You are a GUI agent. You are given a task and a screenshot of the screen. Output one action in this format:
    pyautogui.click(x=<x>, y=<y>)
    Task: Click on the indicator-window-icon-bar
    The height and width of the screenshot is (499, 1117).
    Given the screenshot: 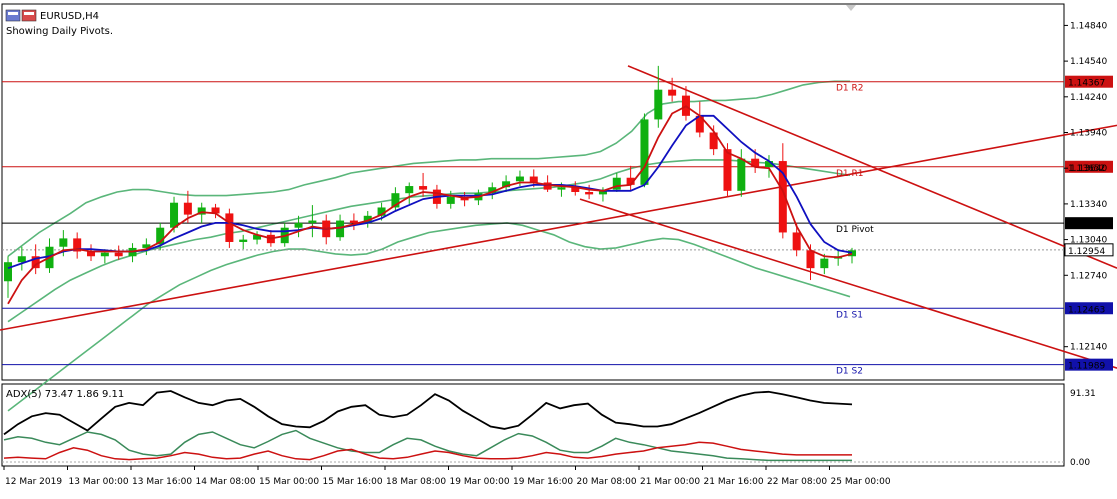 What is the action you would take?
    pyautogui.click(x=29, y=13)
    